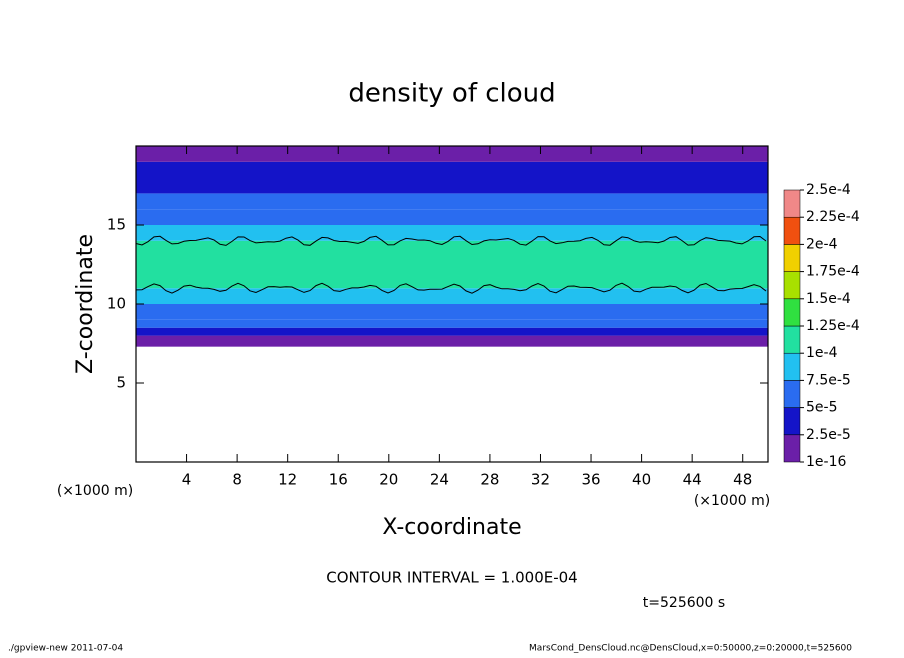 The image size is (904, 658). I want to click on x-tick-label: 20, so click(388, 480).